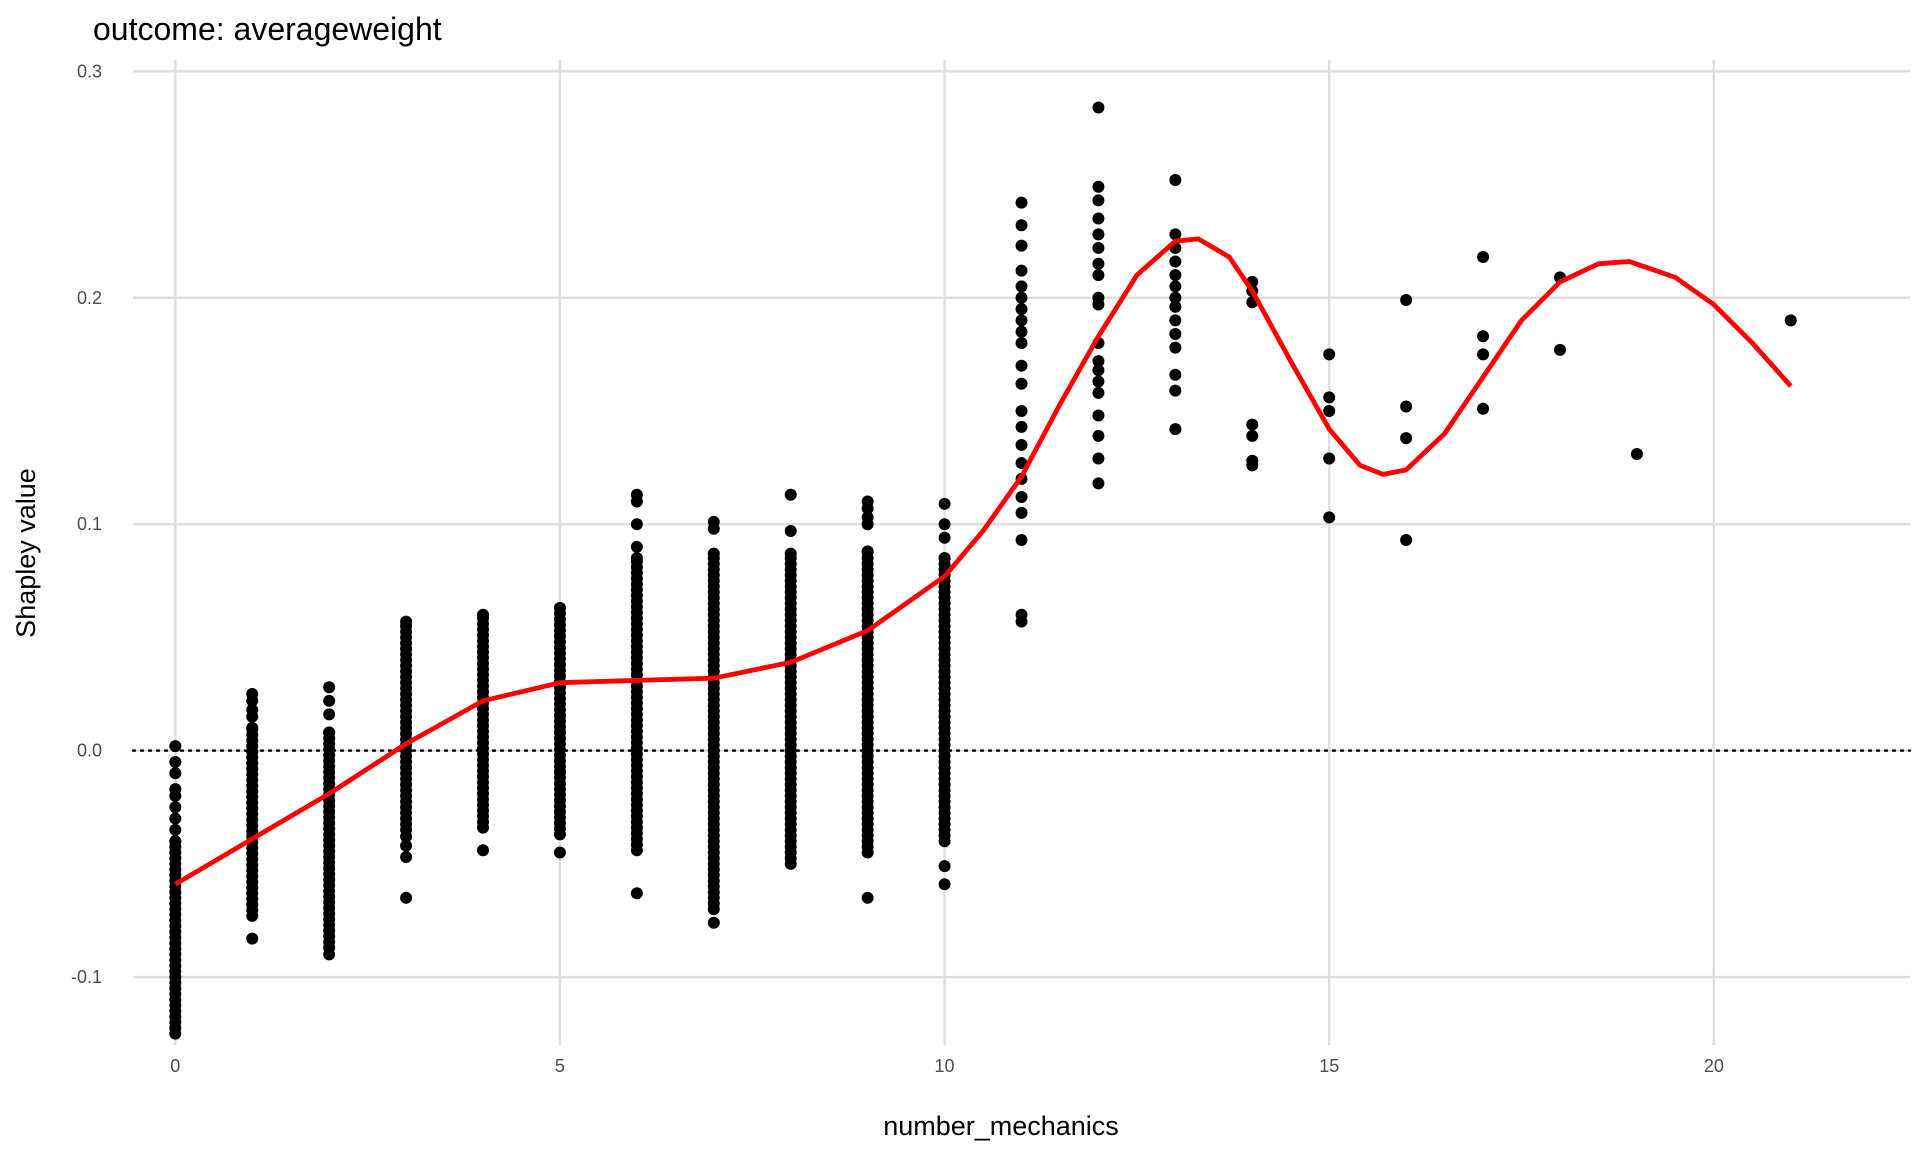 The image size is (1920, 1152). Describe the element at coordinates (175, 1066) in the screenshot. I see `x-tick-label: 0` at that location.